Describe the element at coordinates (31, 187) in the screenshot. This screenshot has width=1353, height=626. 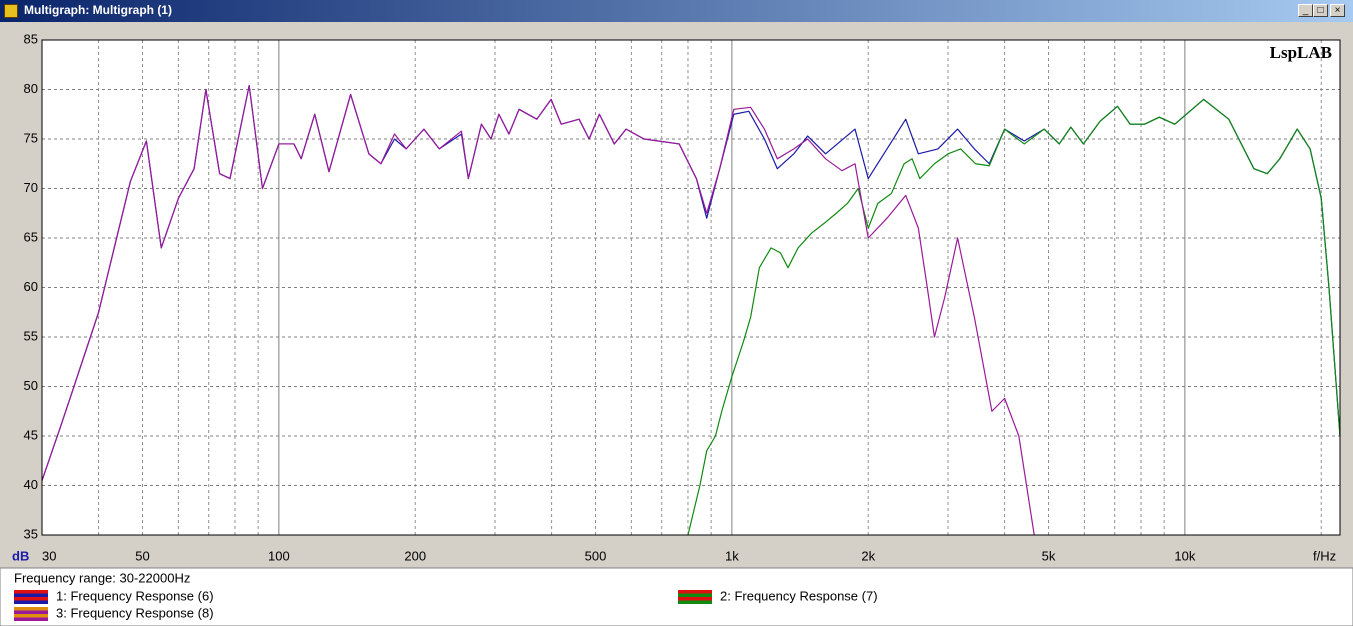
I see `y-tick-label: 70` at that location.